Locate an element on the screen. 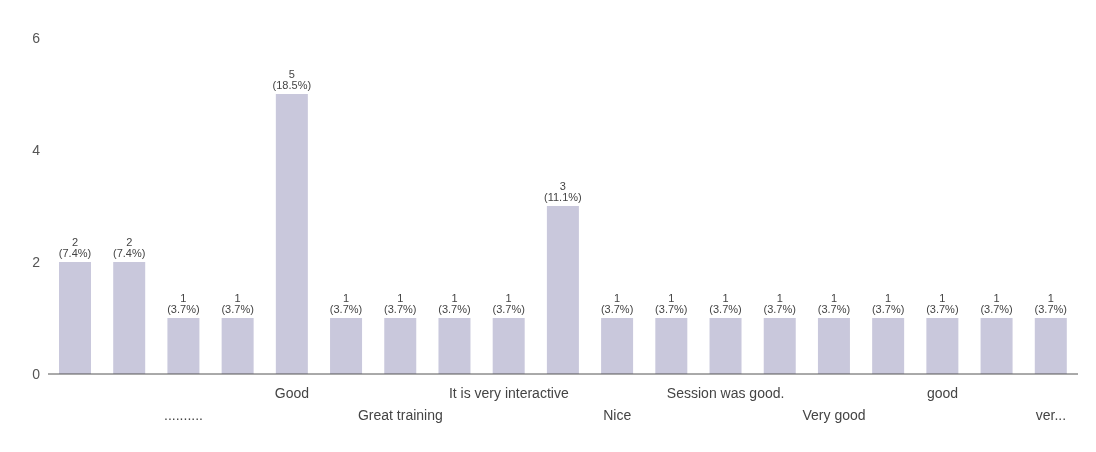 This screenshot has height=452, width=1096. x-tick-label: Good is located at coordinates (292, 393).